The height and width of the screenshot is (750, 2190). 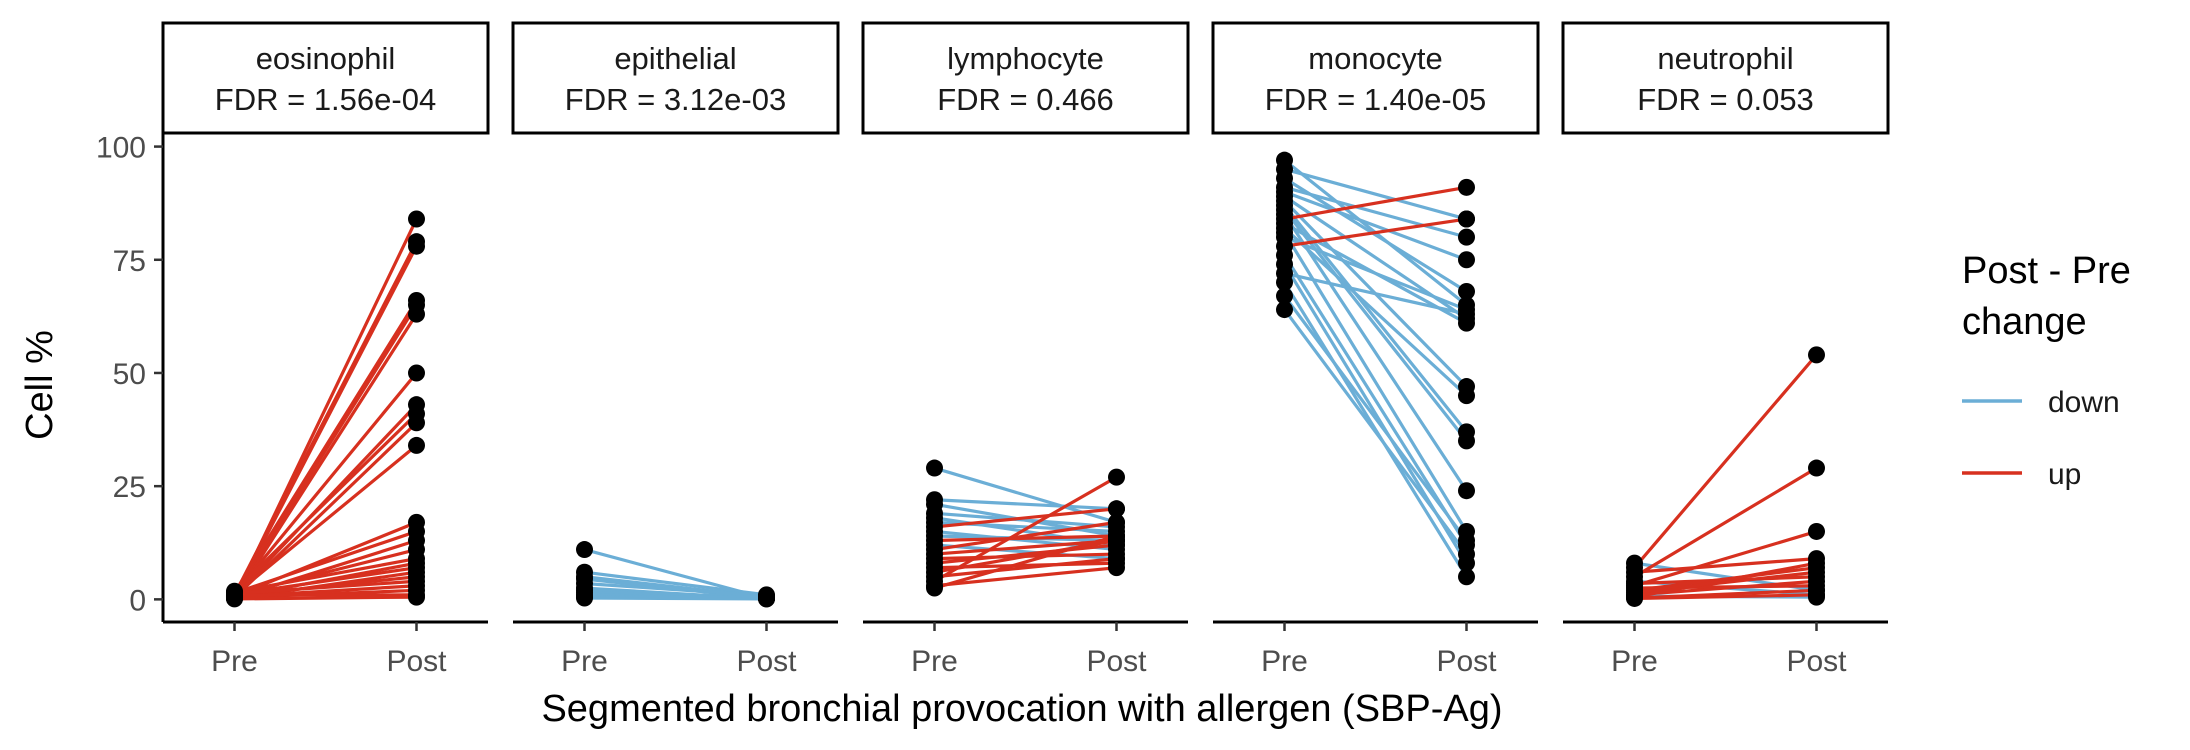 What do you see at coordinates (675, 99) in the screenshot?
I see `facet-fdr-epithelial: FDR = 3.12e-03` at bounding box center [675, 99].